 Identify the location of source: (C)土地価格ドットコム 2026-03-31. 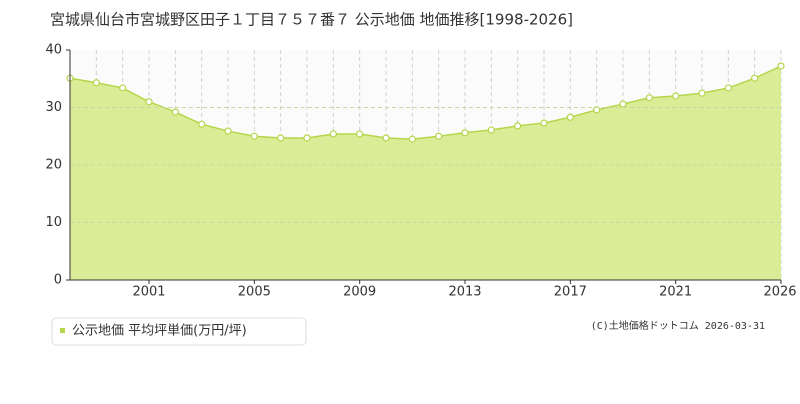
(678, 325).